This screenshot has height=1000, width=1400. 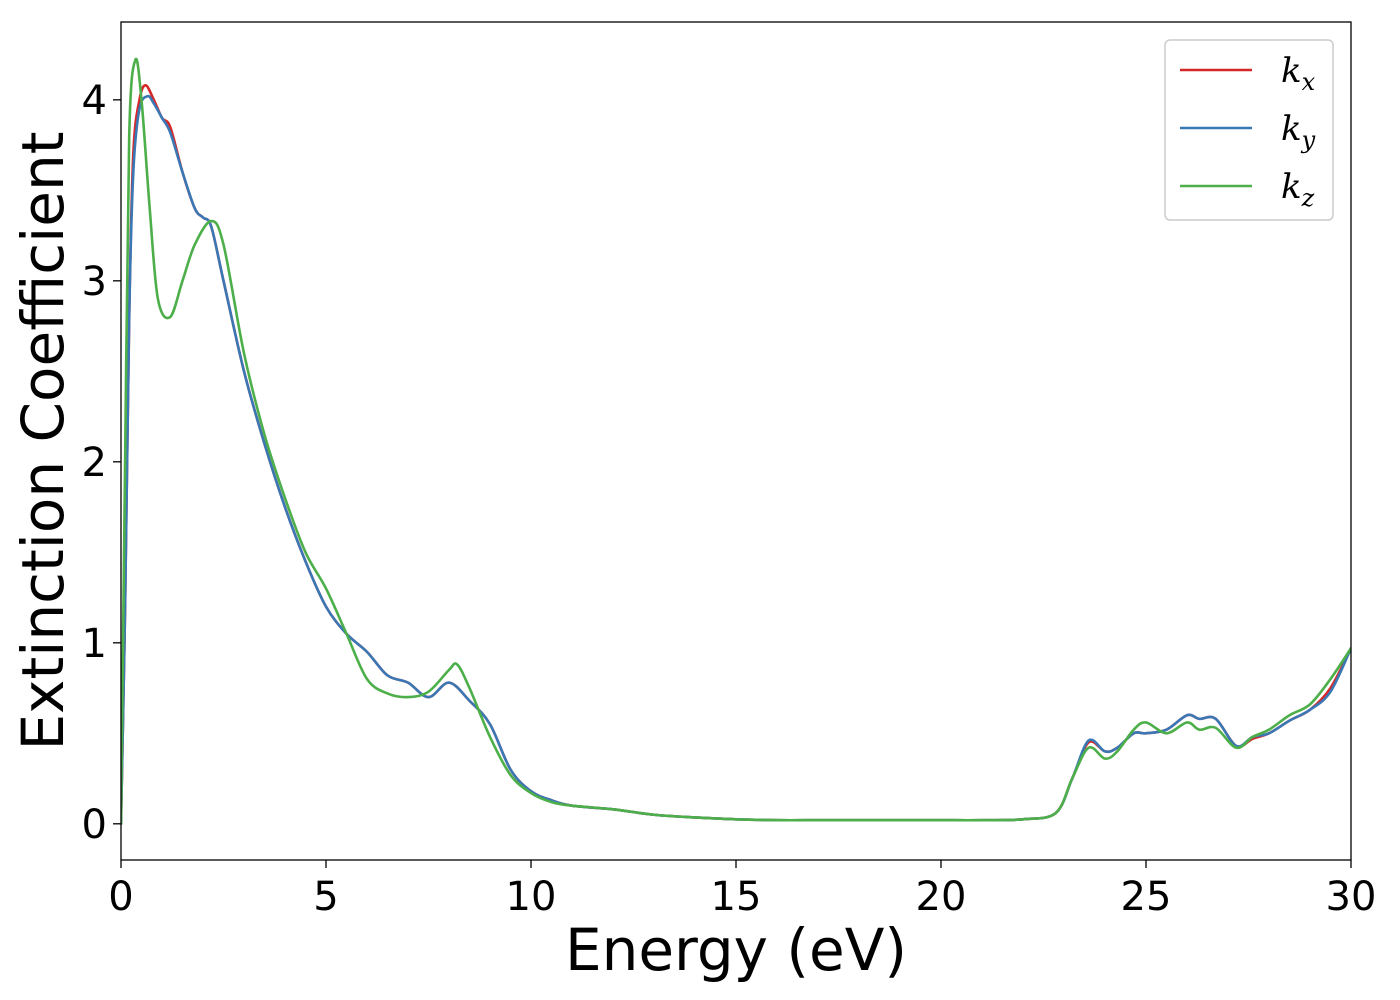 I want to click on x-axis: 0 5 10 15 20 25 30, so click(x=742, y=890).